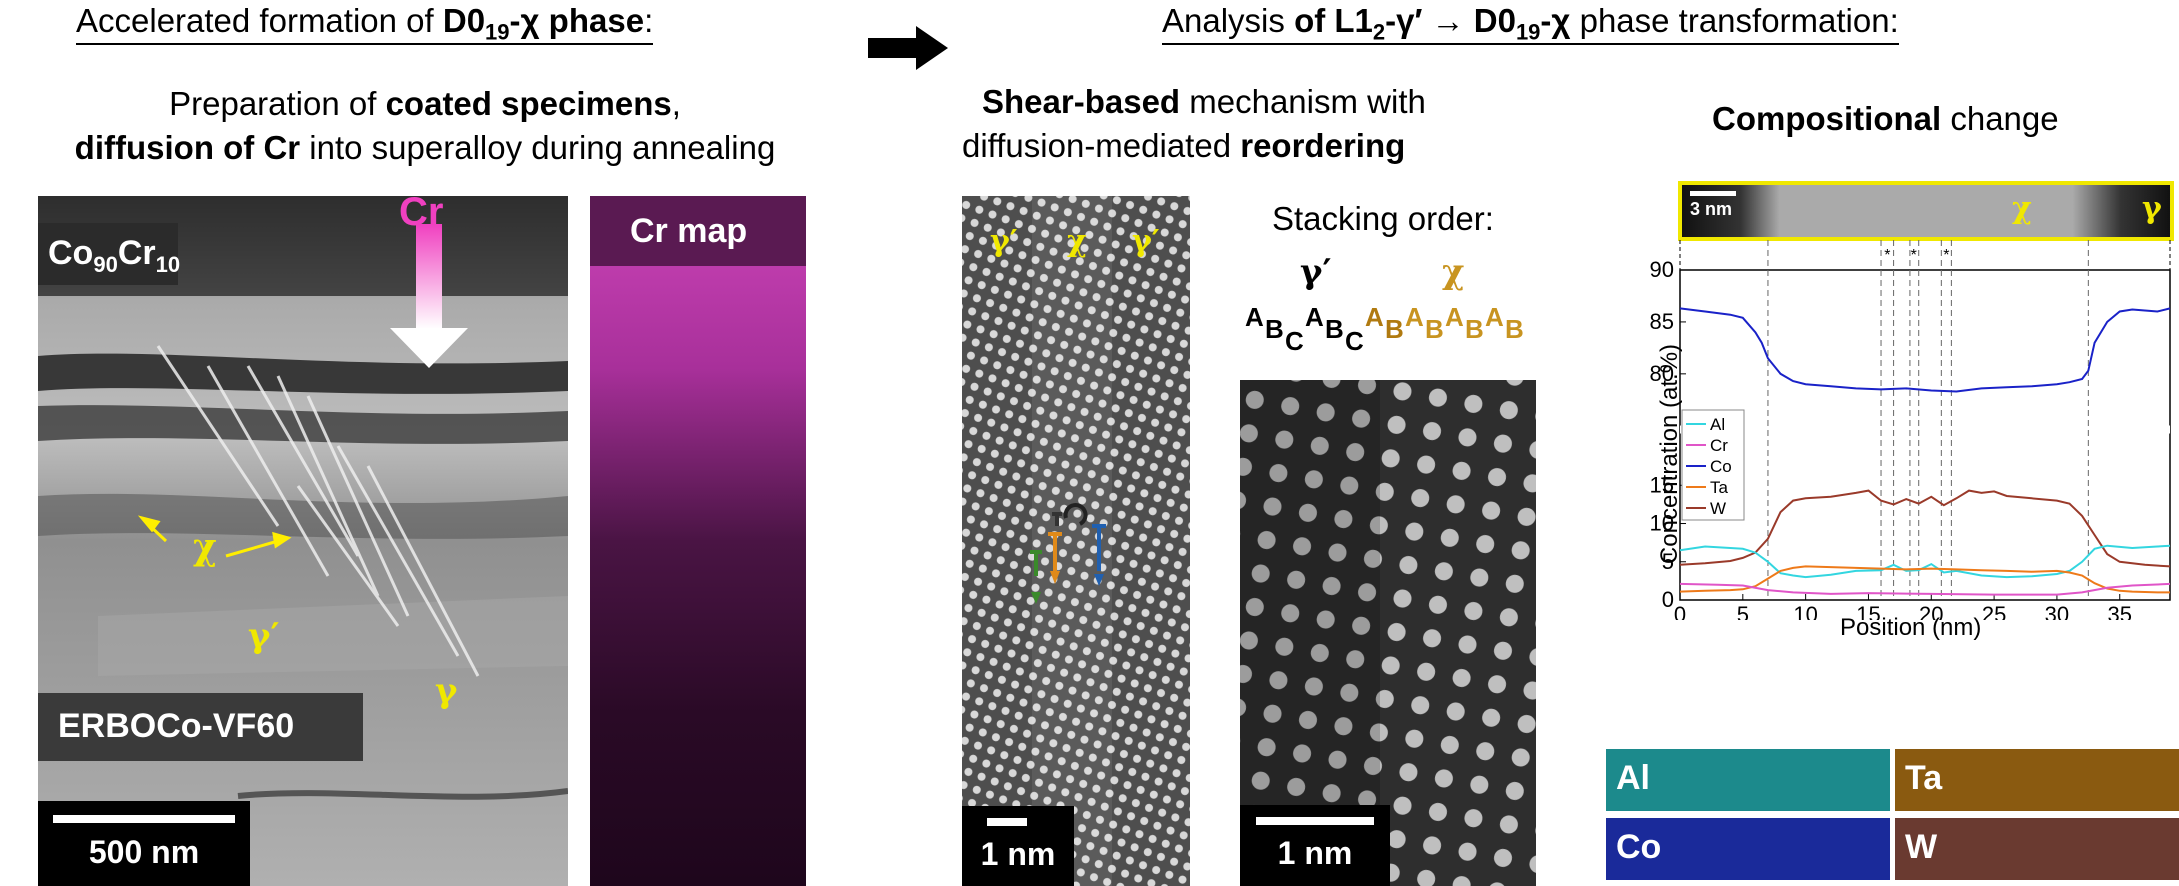  What do you see at coordinates (1925, 350) in the screenshot?
I see `series-co` at bounding box center [1925, 350].